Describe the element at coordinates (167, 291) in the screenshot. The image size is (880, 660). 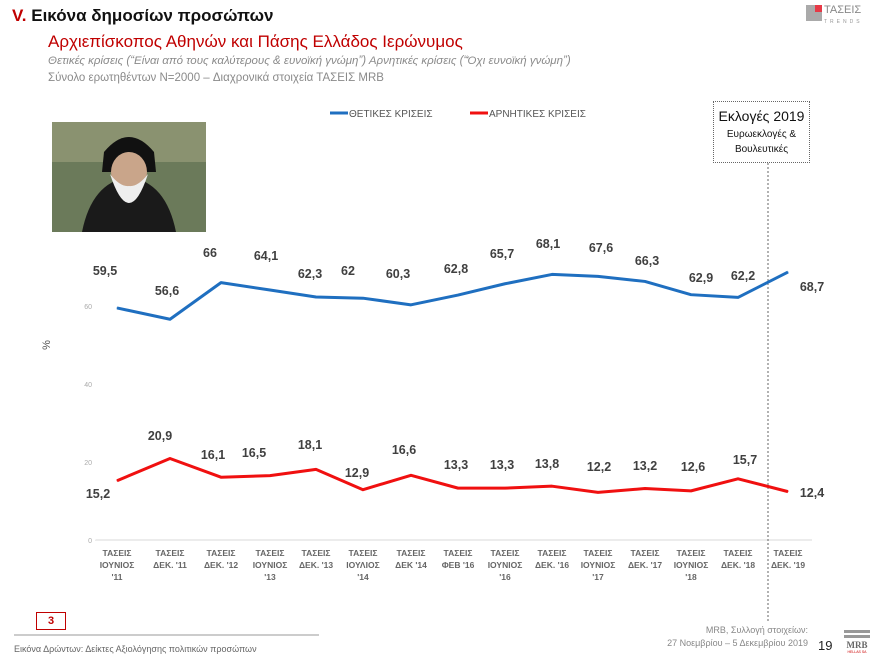
I see `data-label: 56,6` at that location.